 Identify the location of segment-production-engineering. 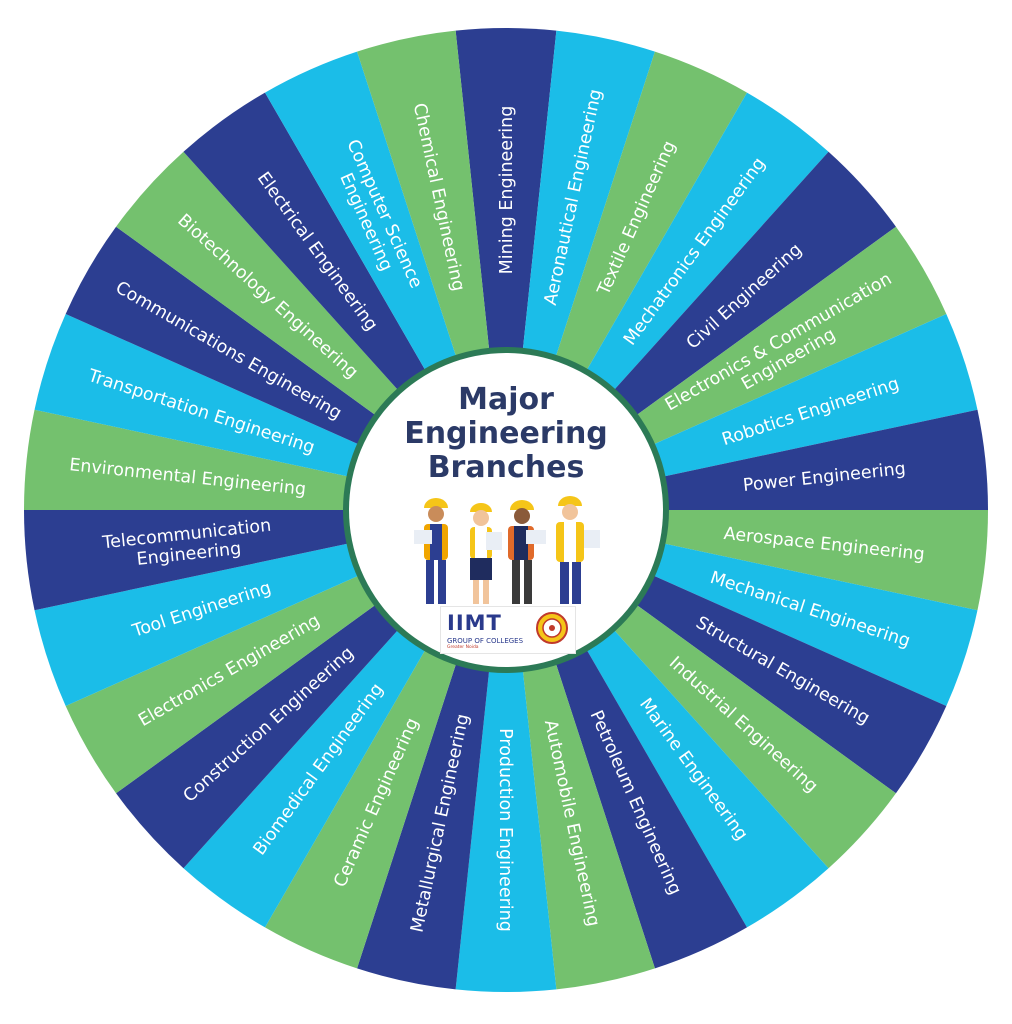
(506, 751).